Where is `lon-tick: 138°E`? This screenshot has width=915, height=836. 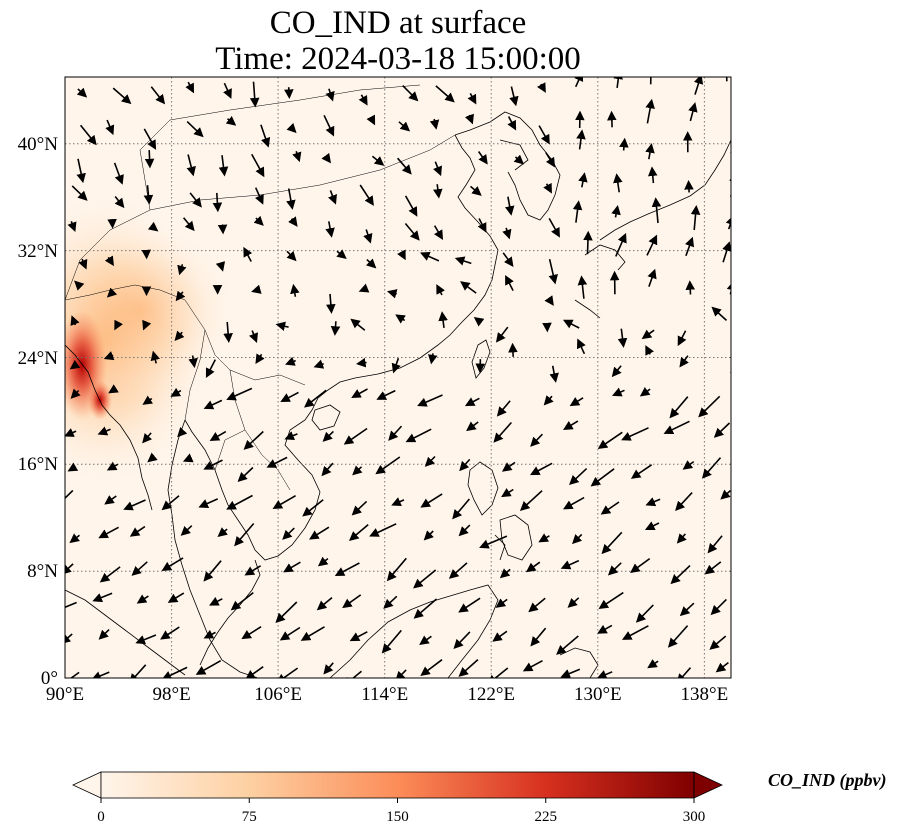
lon-tick: 138°E is located at coordinates (705, 694).